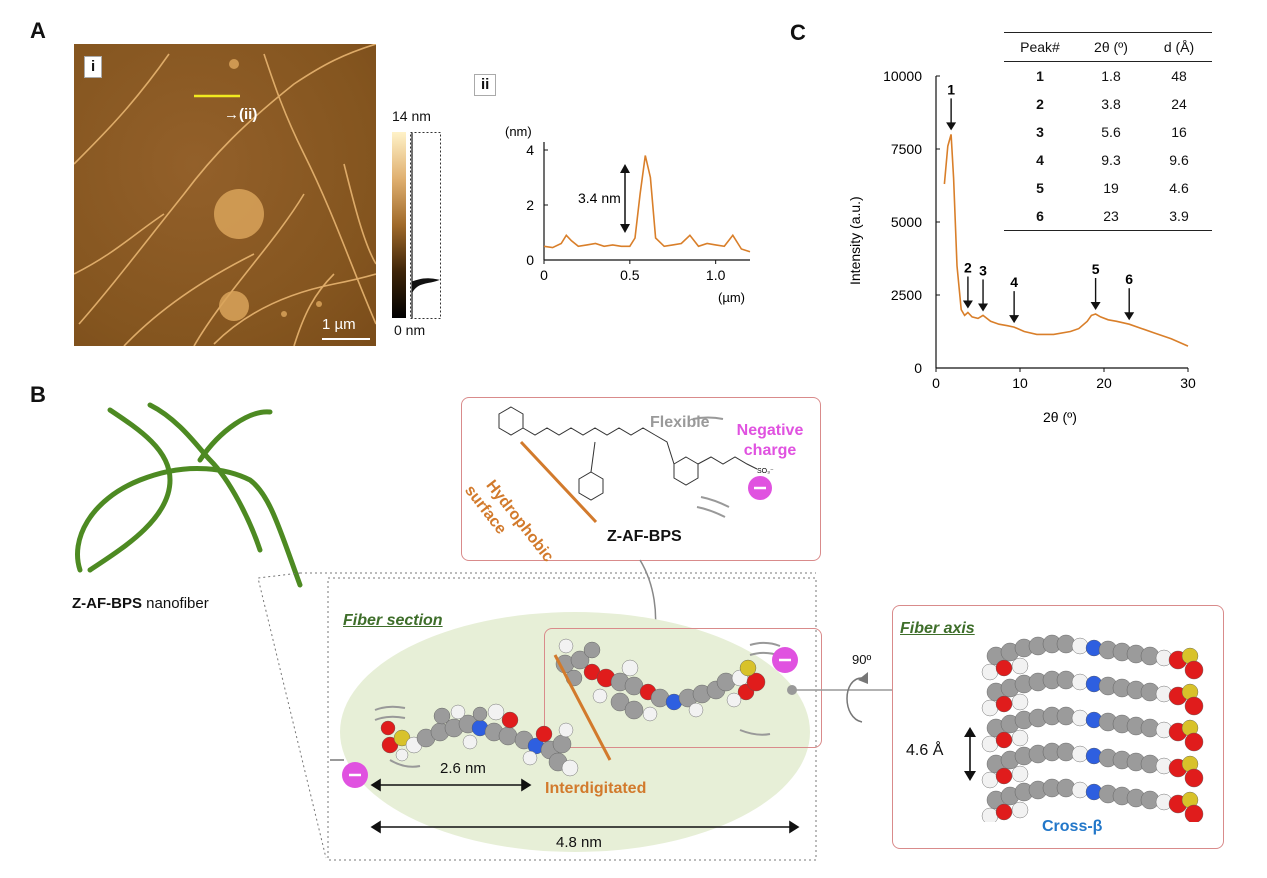 Image resolution: width=1267 pixels, height=878 pixels. I want to click on peak-table-body: 1 1.8 48 2 3.8 24 3 5.6 16 4 9.3 9.6 5 19 4.6 6 23 3.9, so click(1108, 146).